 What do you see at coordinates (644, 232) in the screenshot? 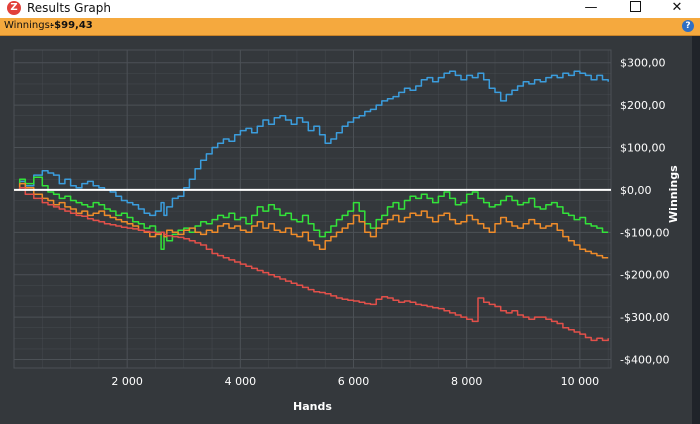
I see `y-tick-label: -$100,00` at bounding box center [644, 232].